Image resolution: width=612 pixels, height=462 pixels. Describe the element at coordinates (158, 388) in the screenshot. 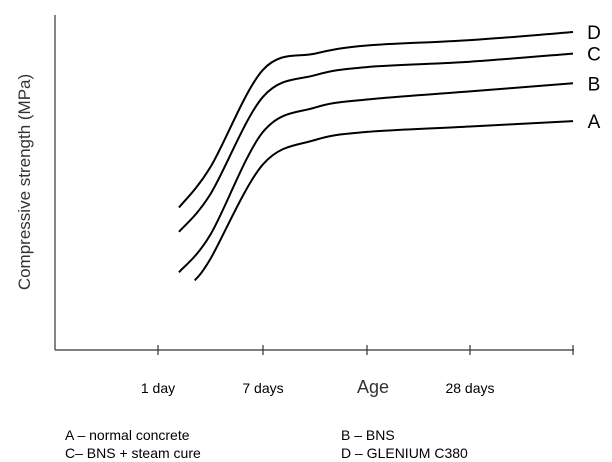

I see `x-tick-label: 1 day` at that location.